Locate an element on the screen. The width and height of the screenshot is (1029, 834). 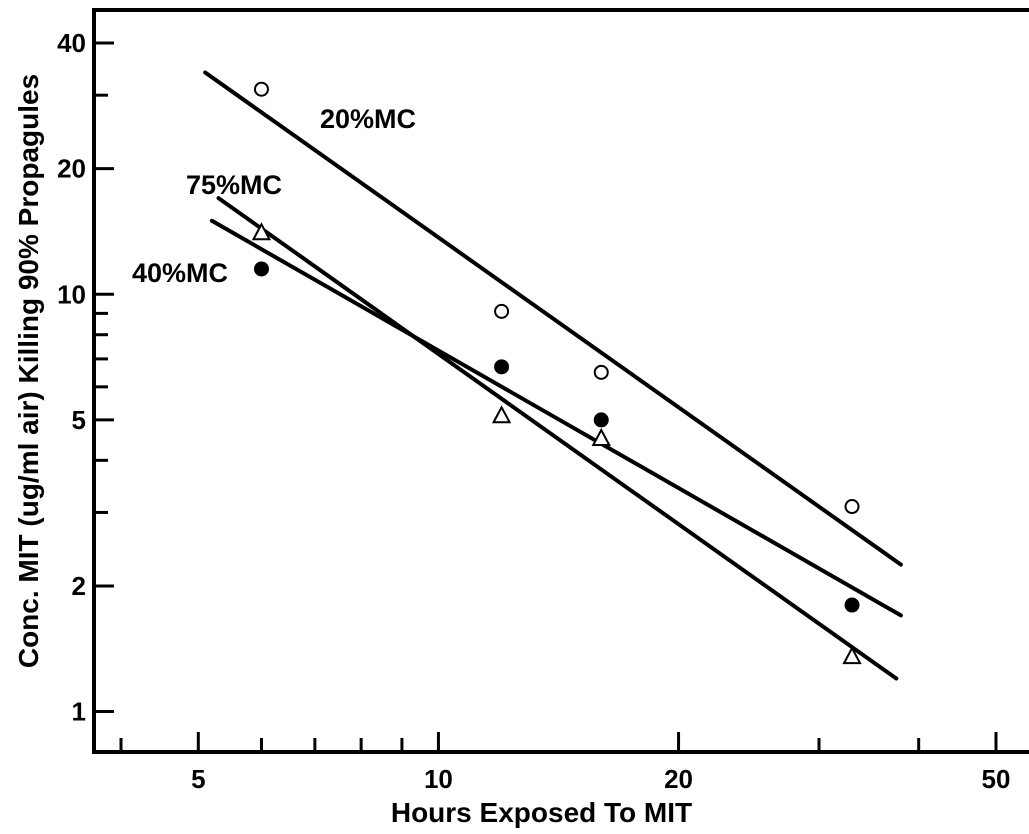
y-tick-label: 20 is located at coordinates (71, 169).